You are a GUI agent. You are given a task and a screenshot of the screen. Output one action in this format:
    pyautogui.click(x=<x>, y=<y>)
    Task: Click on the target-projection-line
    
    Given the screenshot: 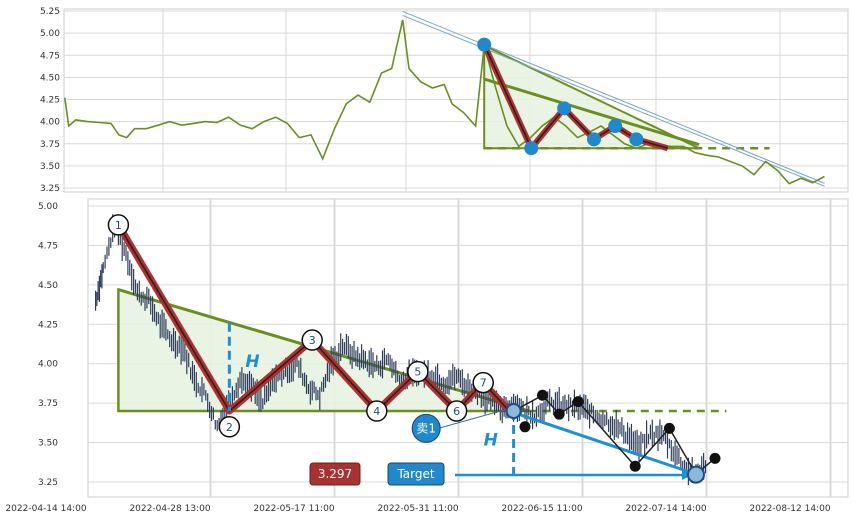 What is the action you would take?
    pyautogui.click(x=605, y=443)
    